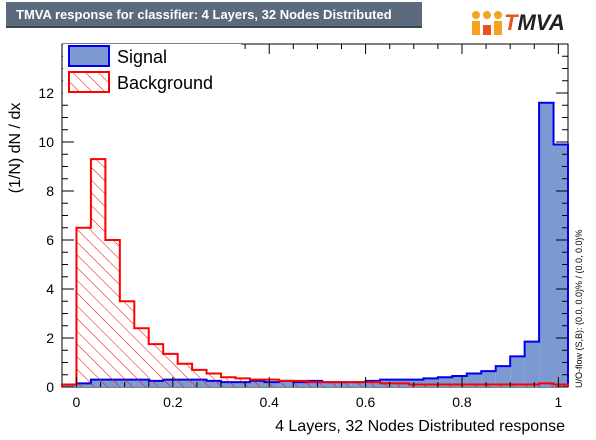 The width and height of the screenshot is (596, 440). I want to click on legend-signal-label: Signal, so click(142, 57).